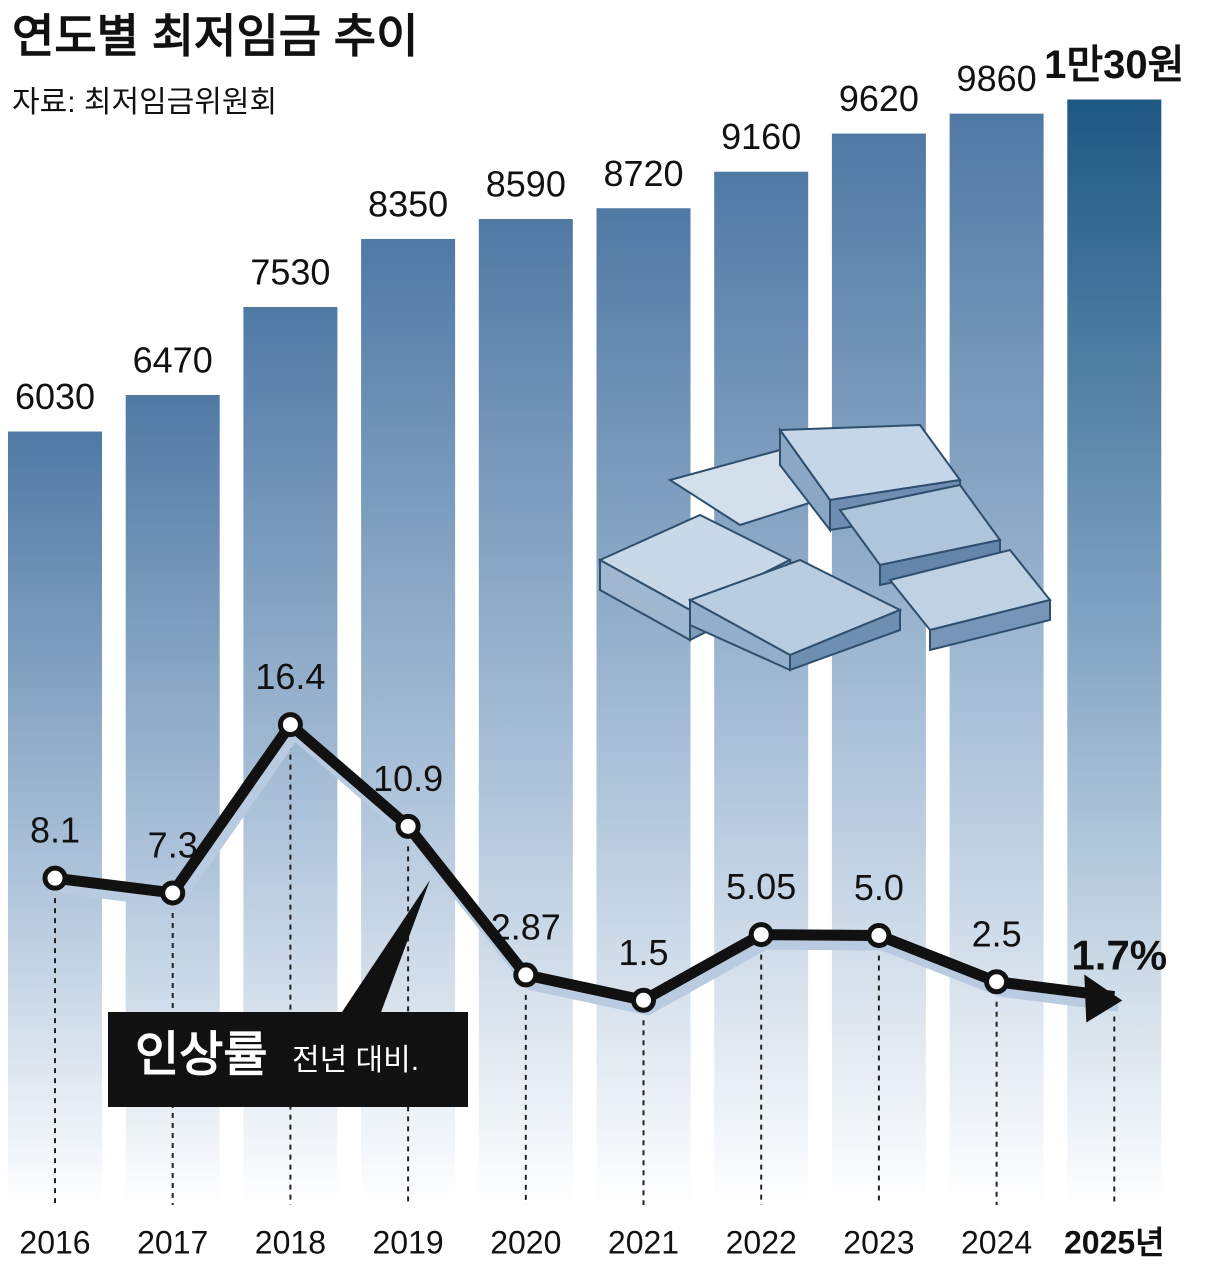 This screenshot has height=1277, width=1213. Describe the element at coordinates (879, 98) in the screenshot. I see `bar-value-label: 9620` at that location.